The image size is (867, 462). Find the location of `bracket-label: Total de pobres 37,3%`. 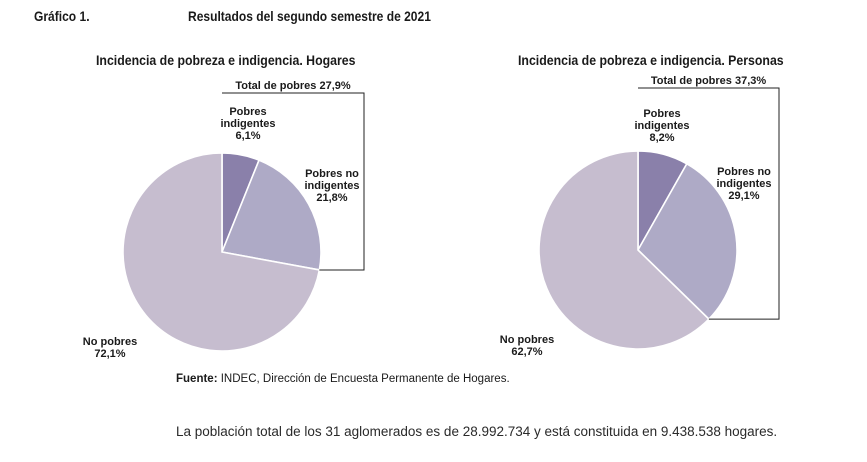

bracket-label: Total de pobres 37,3% is located at coordinates (709, 81).